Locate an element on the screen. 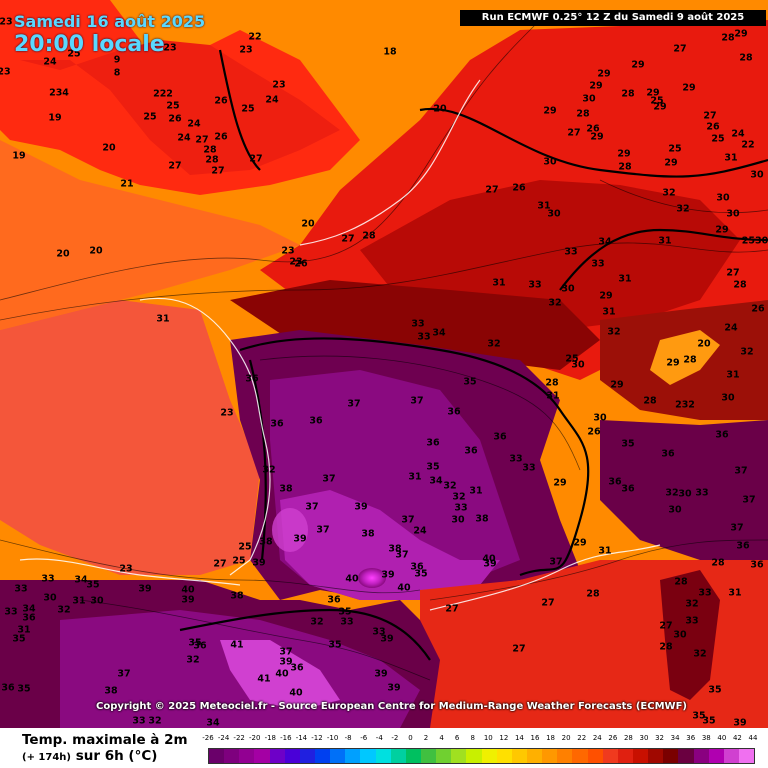 The width and height of the screenshot is (768, 768). forecast-date: Samedi 16 août 2025 is located at coordinates (110, 21).